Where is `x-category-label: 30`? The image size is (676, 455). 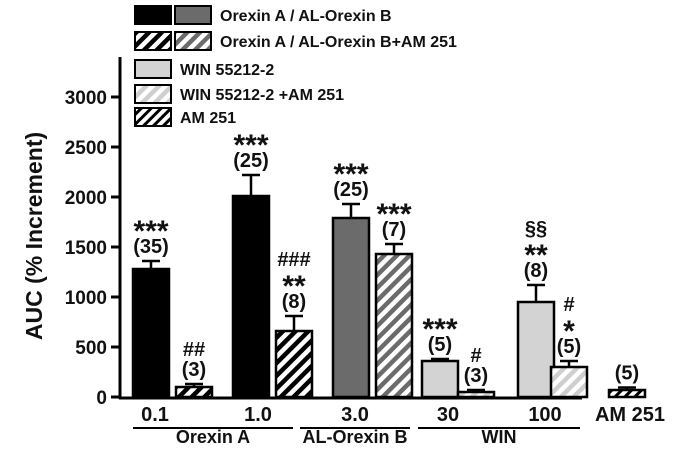
x-category-label: 30 is located at coordinates (448, 415).